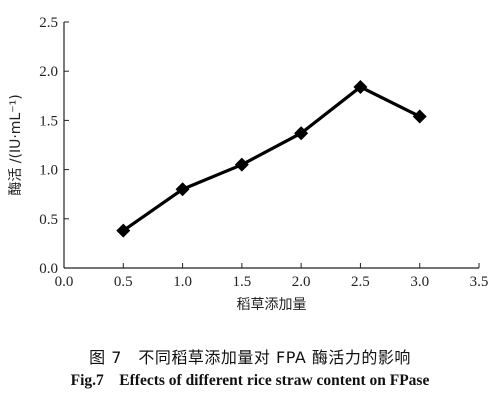 The width and height of the screenshot is (500, 405). What do you see at coordinates (272, 305) in the screenshot?
I see `x-axis-title: 稻草添加量` at bounding box center [272, 305].